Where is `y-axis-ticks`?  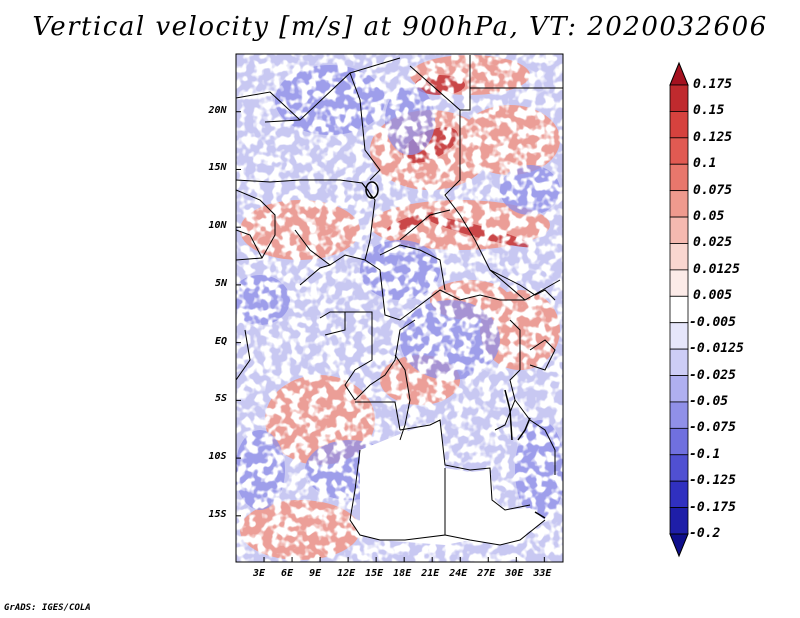 y-axis-ticks is located at coordinates (238, 314).